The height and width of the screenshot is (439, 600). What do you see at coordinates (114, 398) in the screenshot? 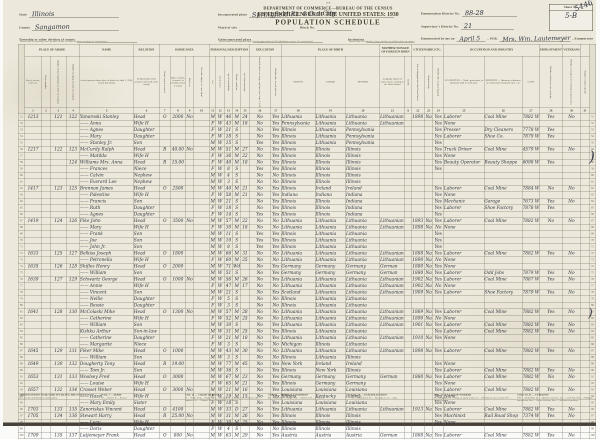
I see `abbreviation-body: O — Owned. R — Rented.` at bounding box center [114, 398].